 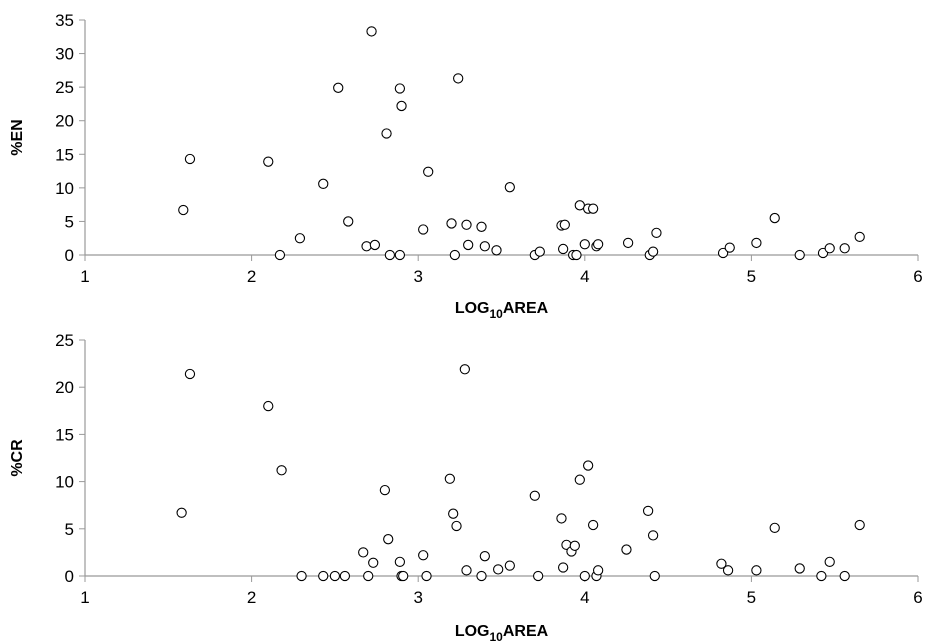 I want to click on cr-y-tick-label: 5, so click(x=69, y=529).